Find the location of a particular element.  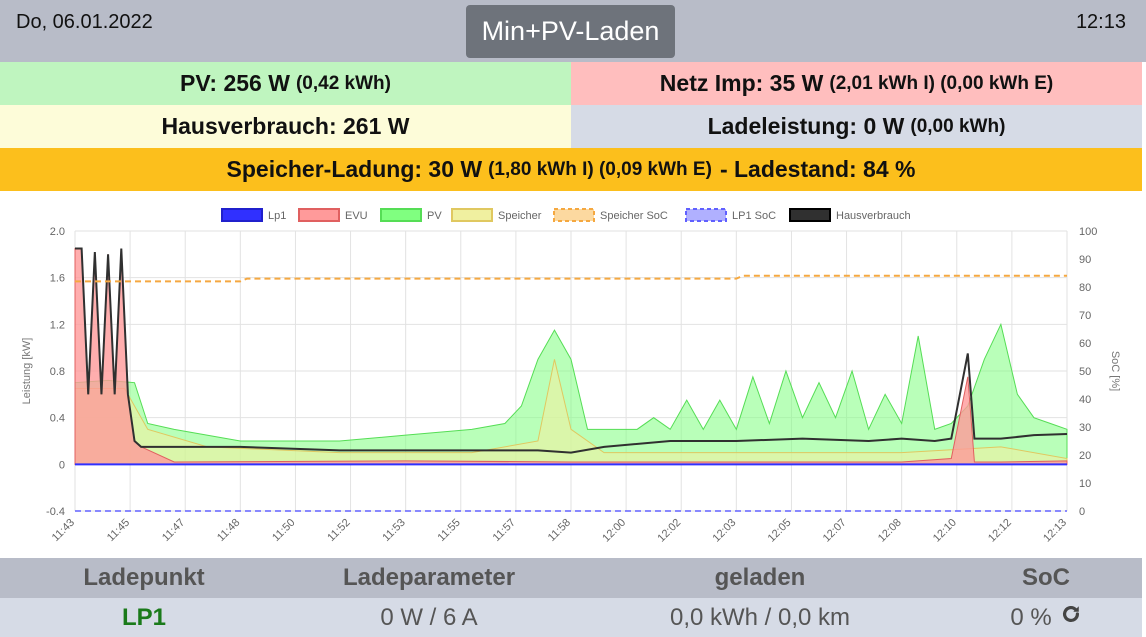

x-tick-label: 12:08 is located at coordinates (890, 531).